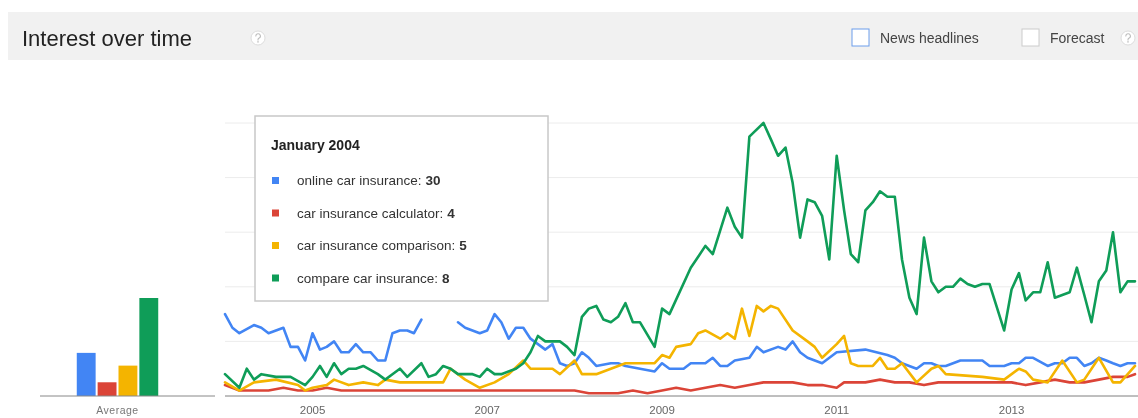 Image resolution: width=1138 pixels, height=418 pixels. I want to click on x-tick-label: 2013, so click(1011, 410).